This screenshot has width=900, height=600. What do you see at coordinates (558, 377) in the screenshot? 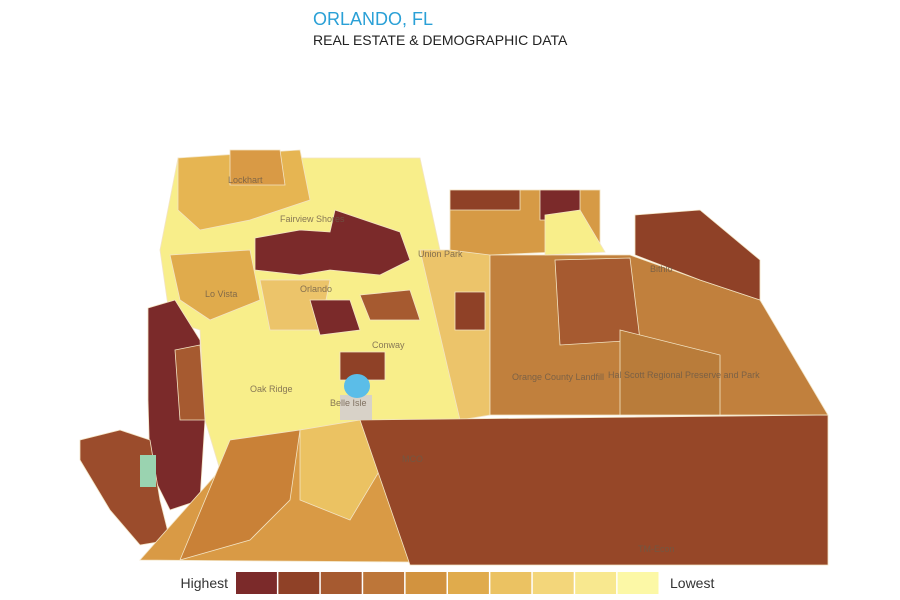
I see `map-label: Orange County Landfill` at bounding box center [558, 377].